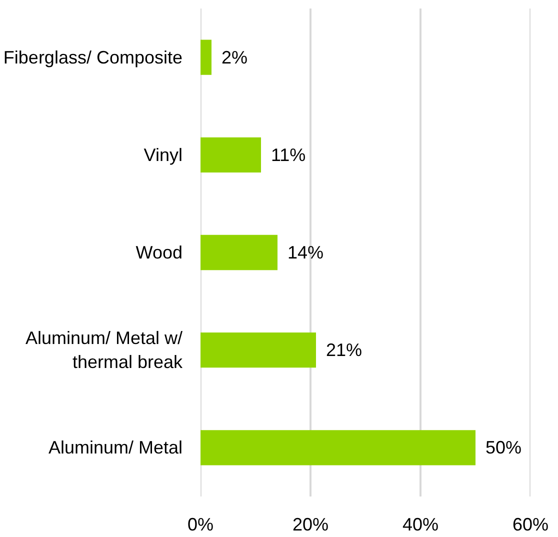 The height and width of the screenshot is (537, 558). Describe the element at coordinates (344, 350) in the screenshot. I see `data-label: 21%` at that location.